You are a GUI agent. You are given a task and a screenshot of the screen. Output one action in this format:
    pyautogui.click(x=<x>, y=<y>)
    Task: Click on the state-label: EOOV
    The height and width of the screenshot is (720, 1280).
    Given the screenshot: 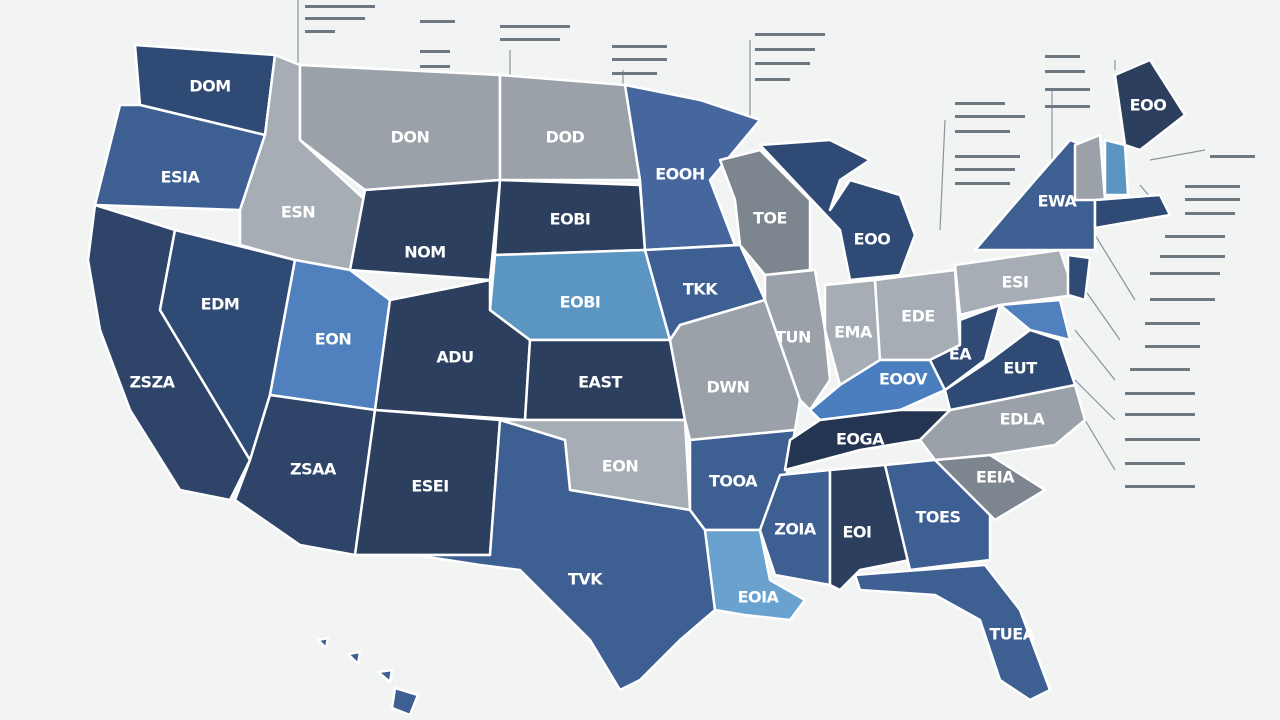 What is the action you would take?
    pyautogui.click(x=903, y=379)
    